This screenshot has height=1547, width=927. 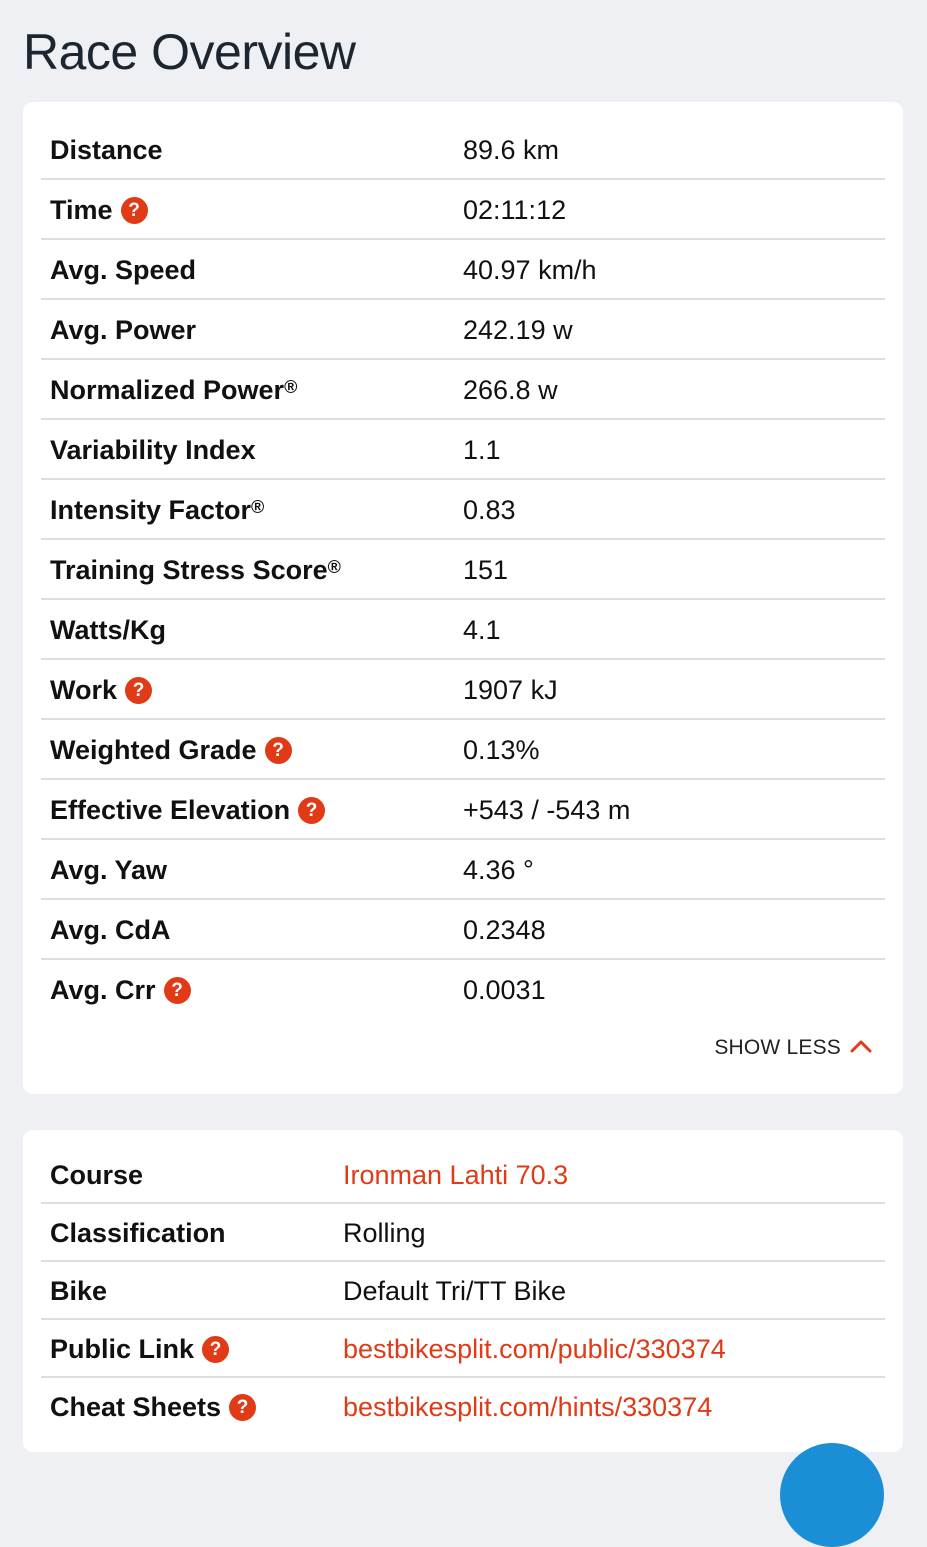 I want to click on row-value: 0.13%, so click(x=501, y=749).